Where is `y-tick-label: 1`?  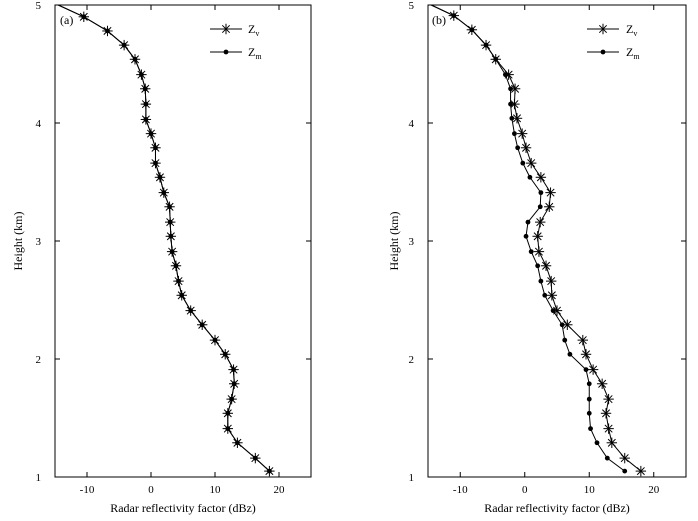
y-tick-label: 1 is located at coordinates (412, 478).